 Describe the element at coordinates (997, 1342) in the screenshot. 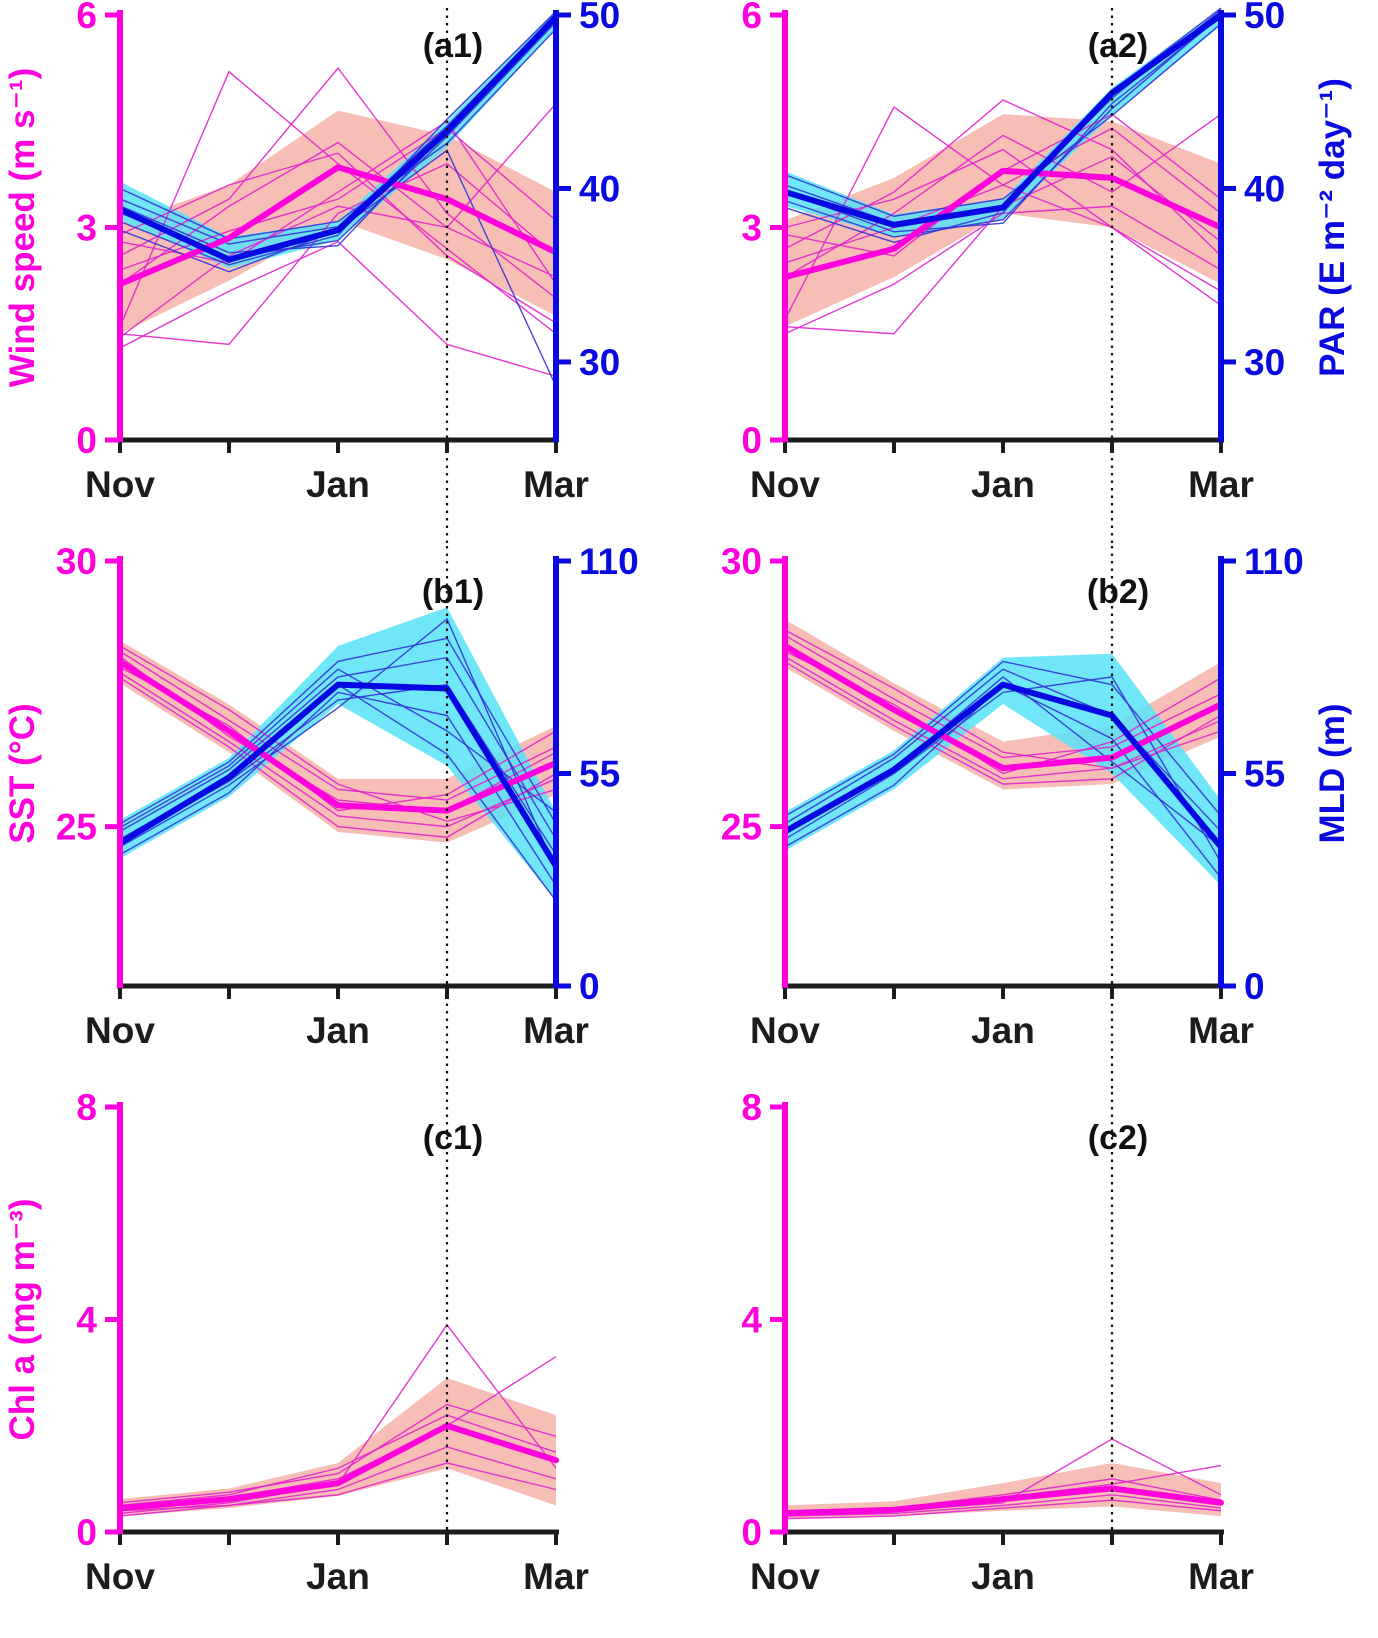

I see `panel-c2-chart: Nov Jan Mar 0 4 8 (c2)` at that location.